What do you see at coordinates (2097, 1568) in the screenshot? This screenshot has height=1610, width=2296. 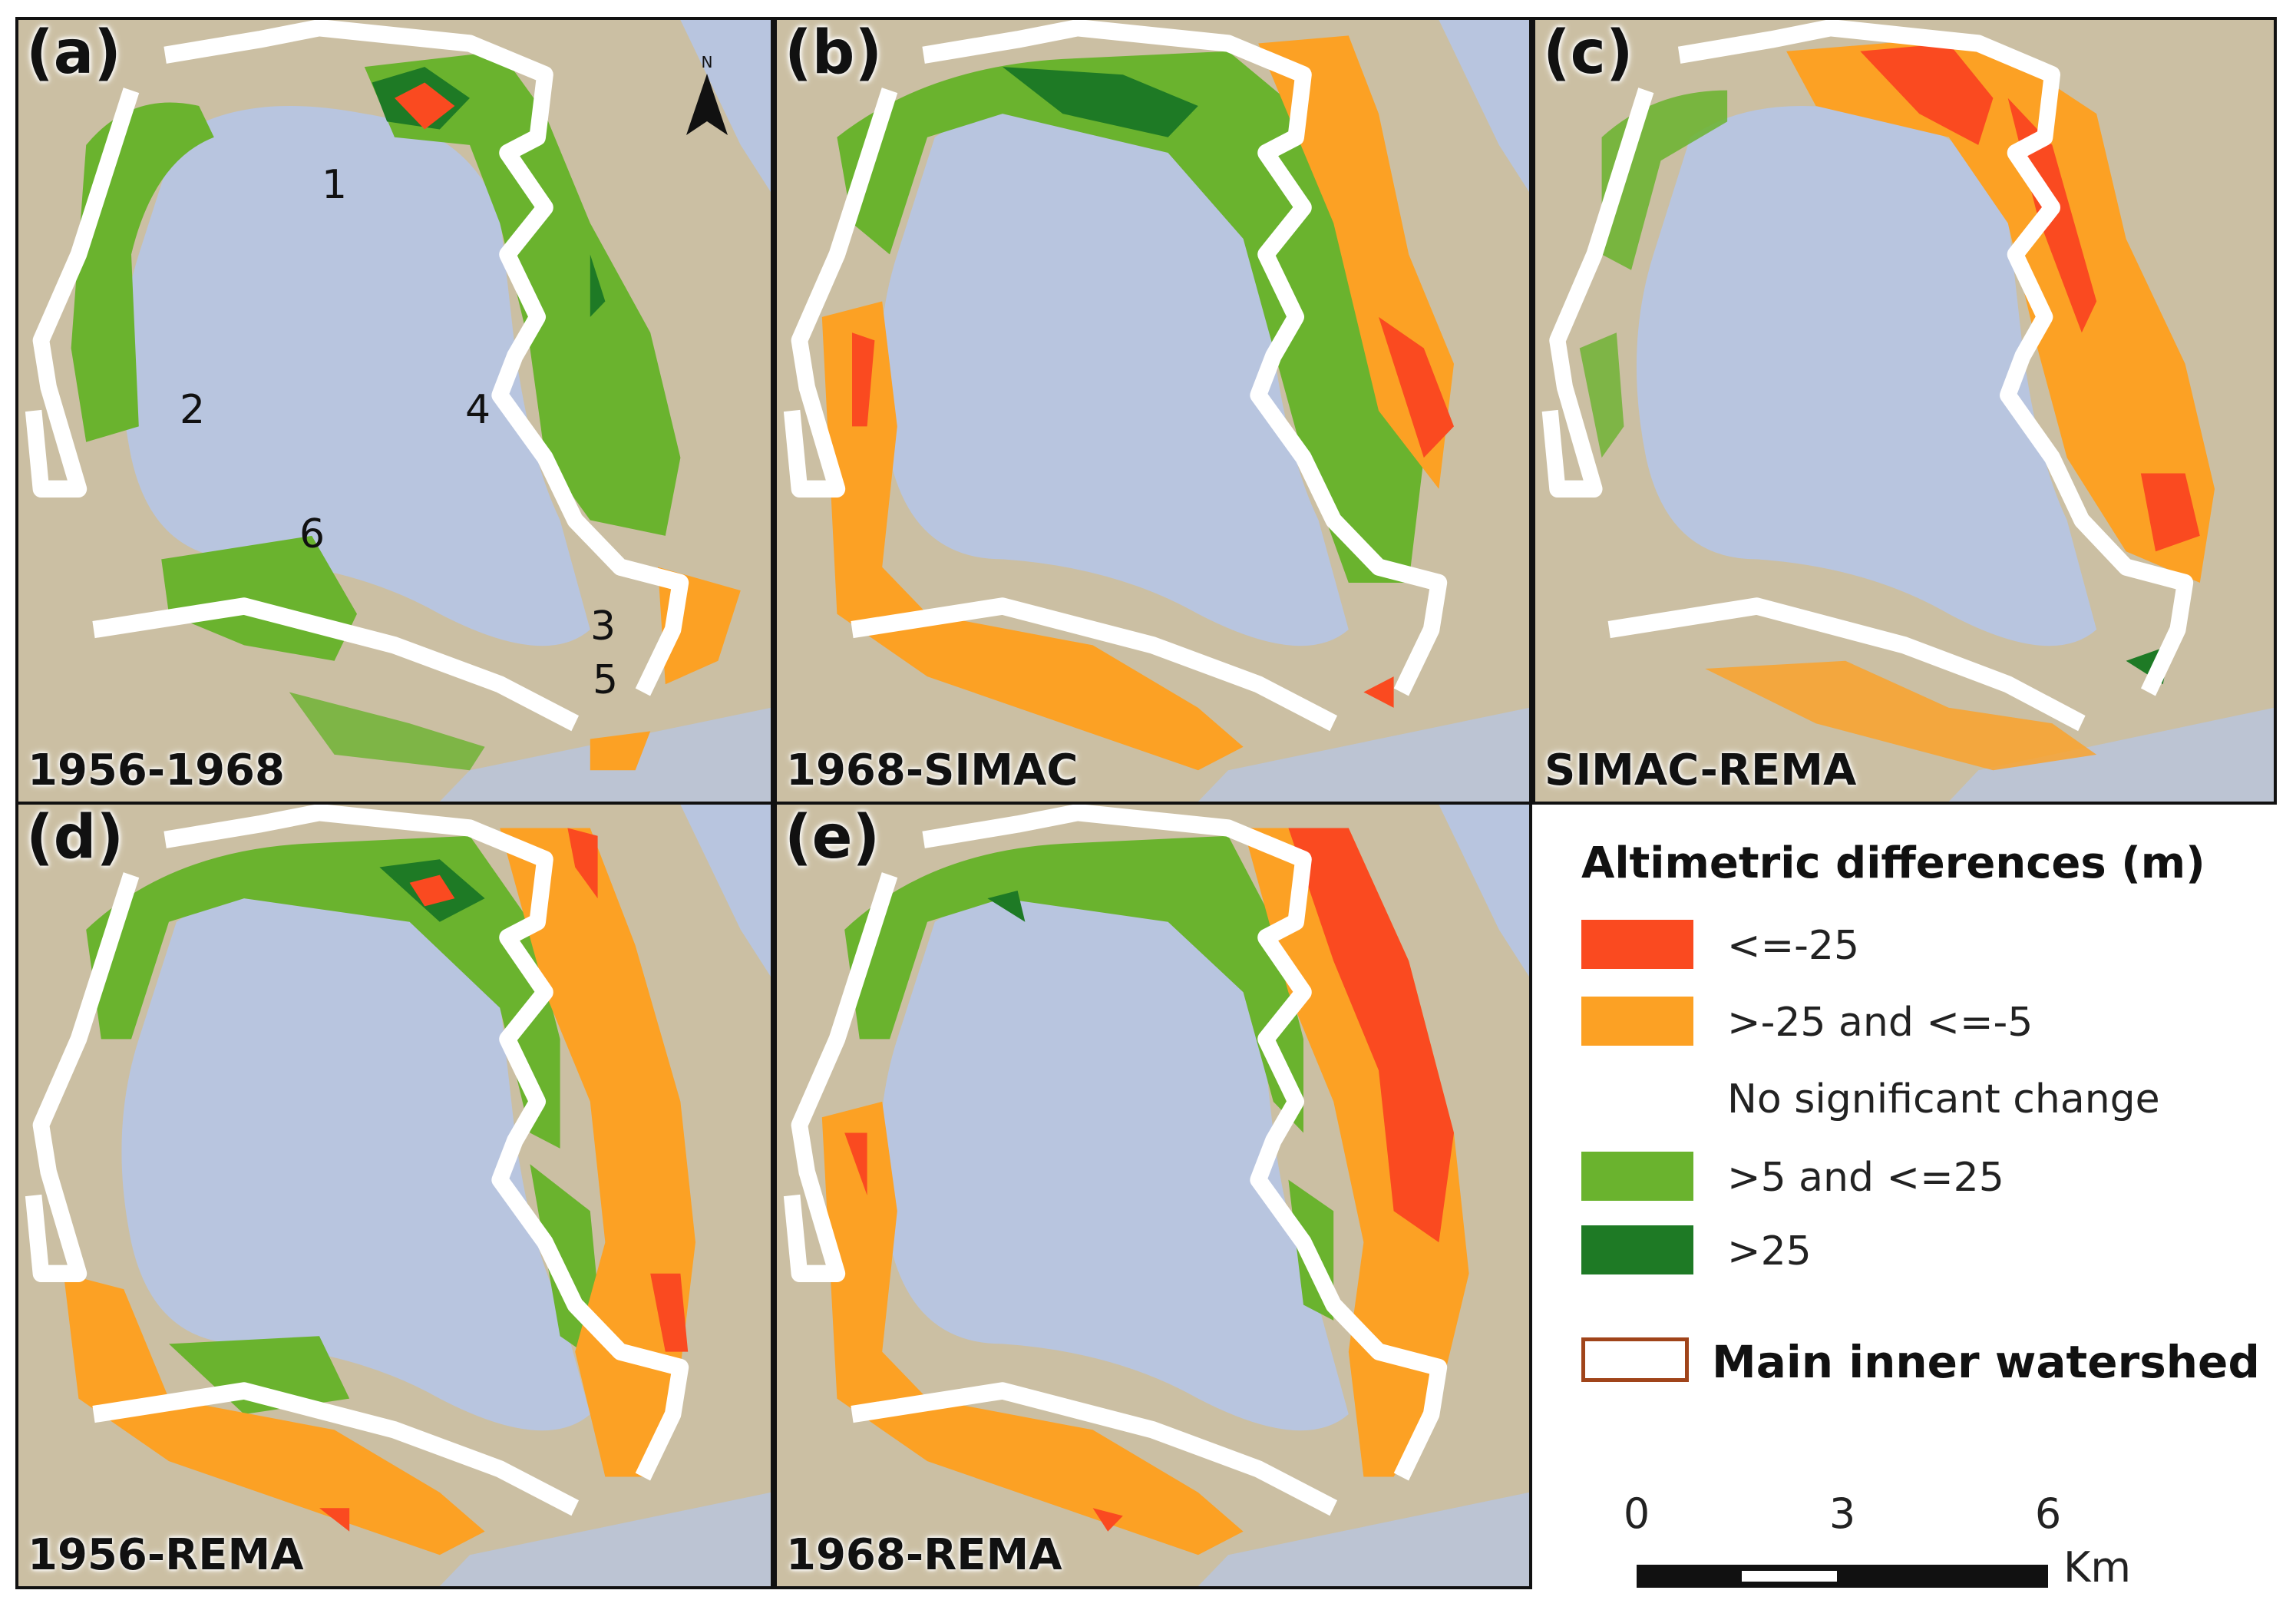 I see `scale-unit: Km` at bounding box center [2097, 1568].